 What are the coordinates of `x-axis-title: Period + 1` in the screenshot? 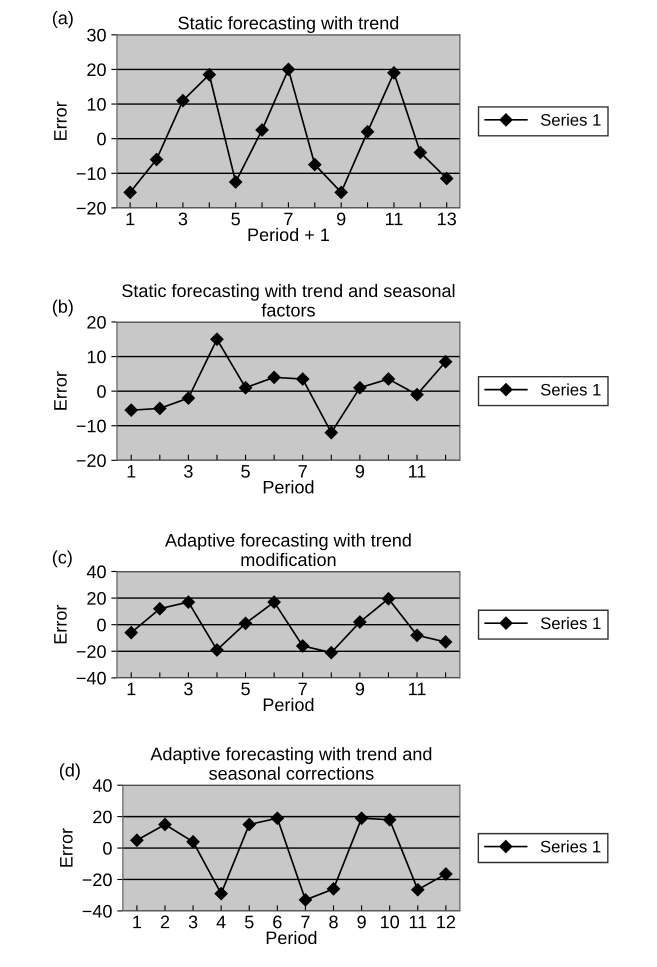 It's located at (288, 235).